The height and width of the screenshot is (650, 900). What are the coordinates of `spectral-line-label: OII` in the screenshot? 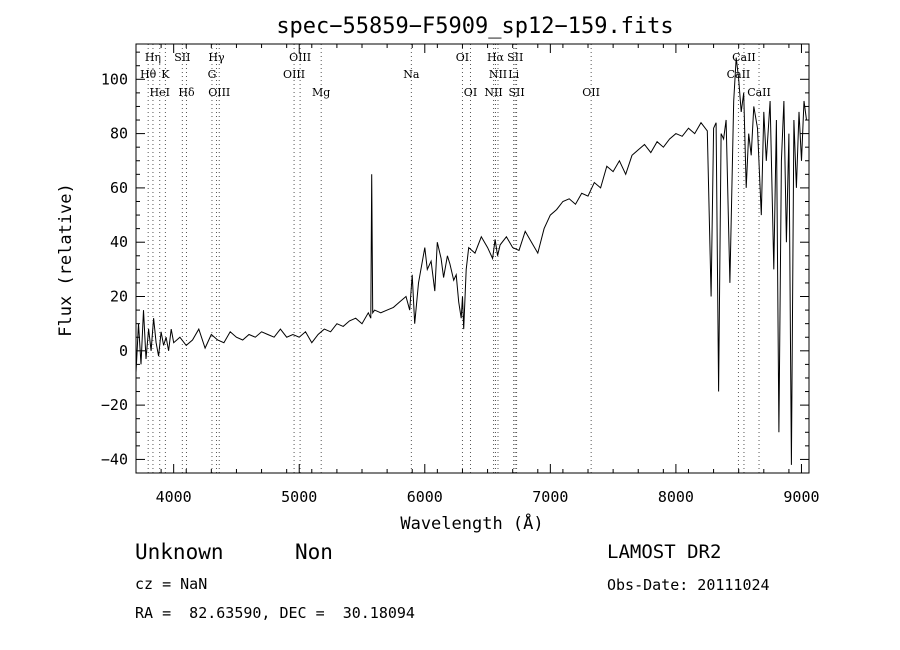 It's located at (591, 92).